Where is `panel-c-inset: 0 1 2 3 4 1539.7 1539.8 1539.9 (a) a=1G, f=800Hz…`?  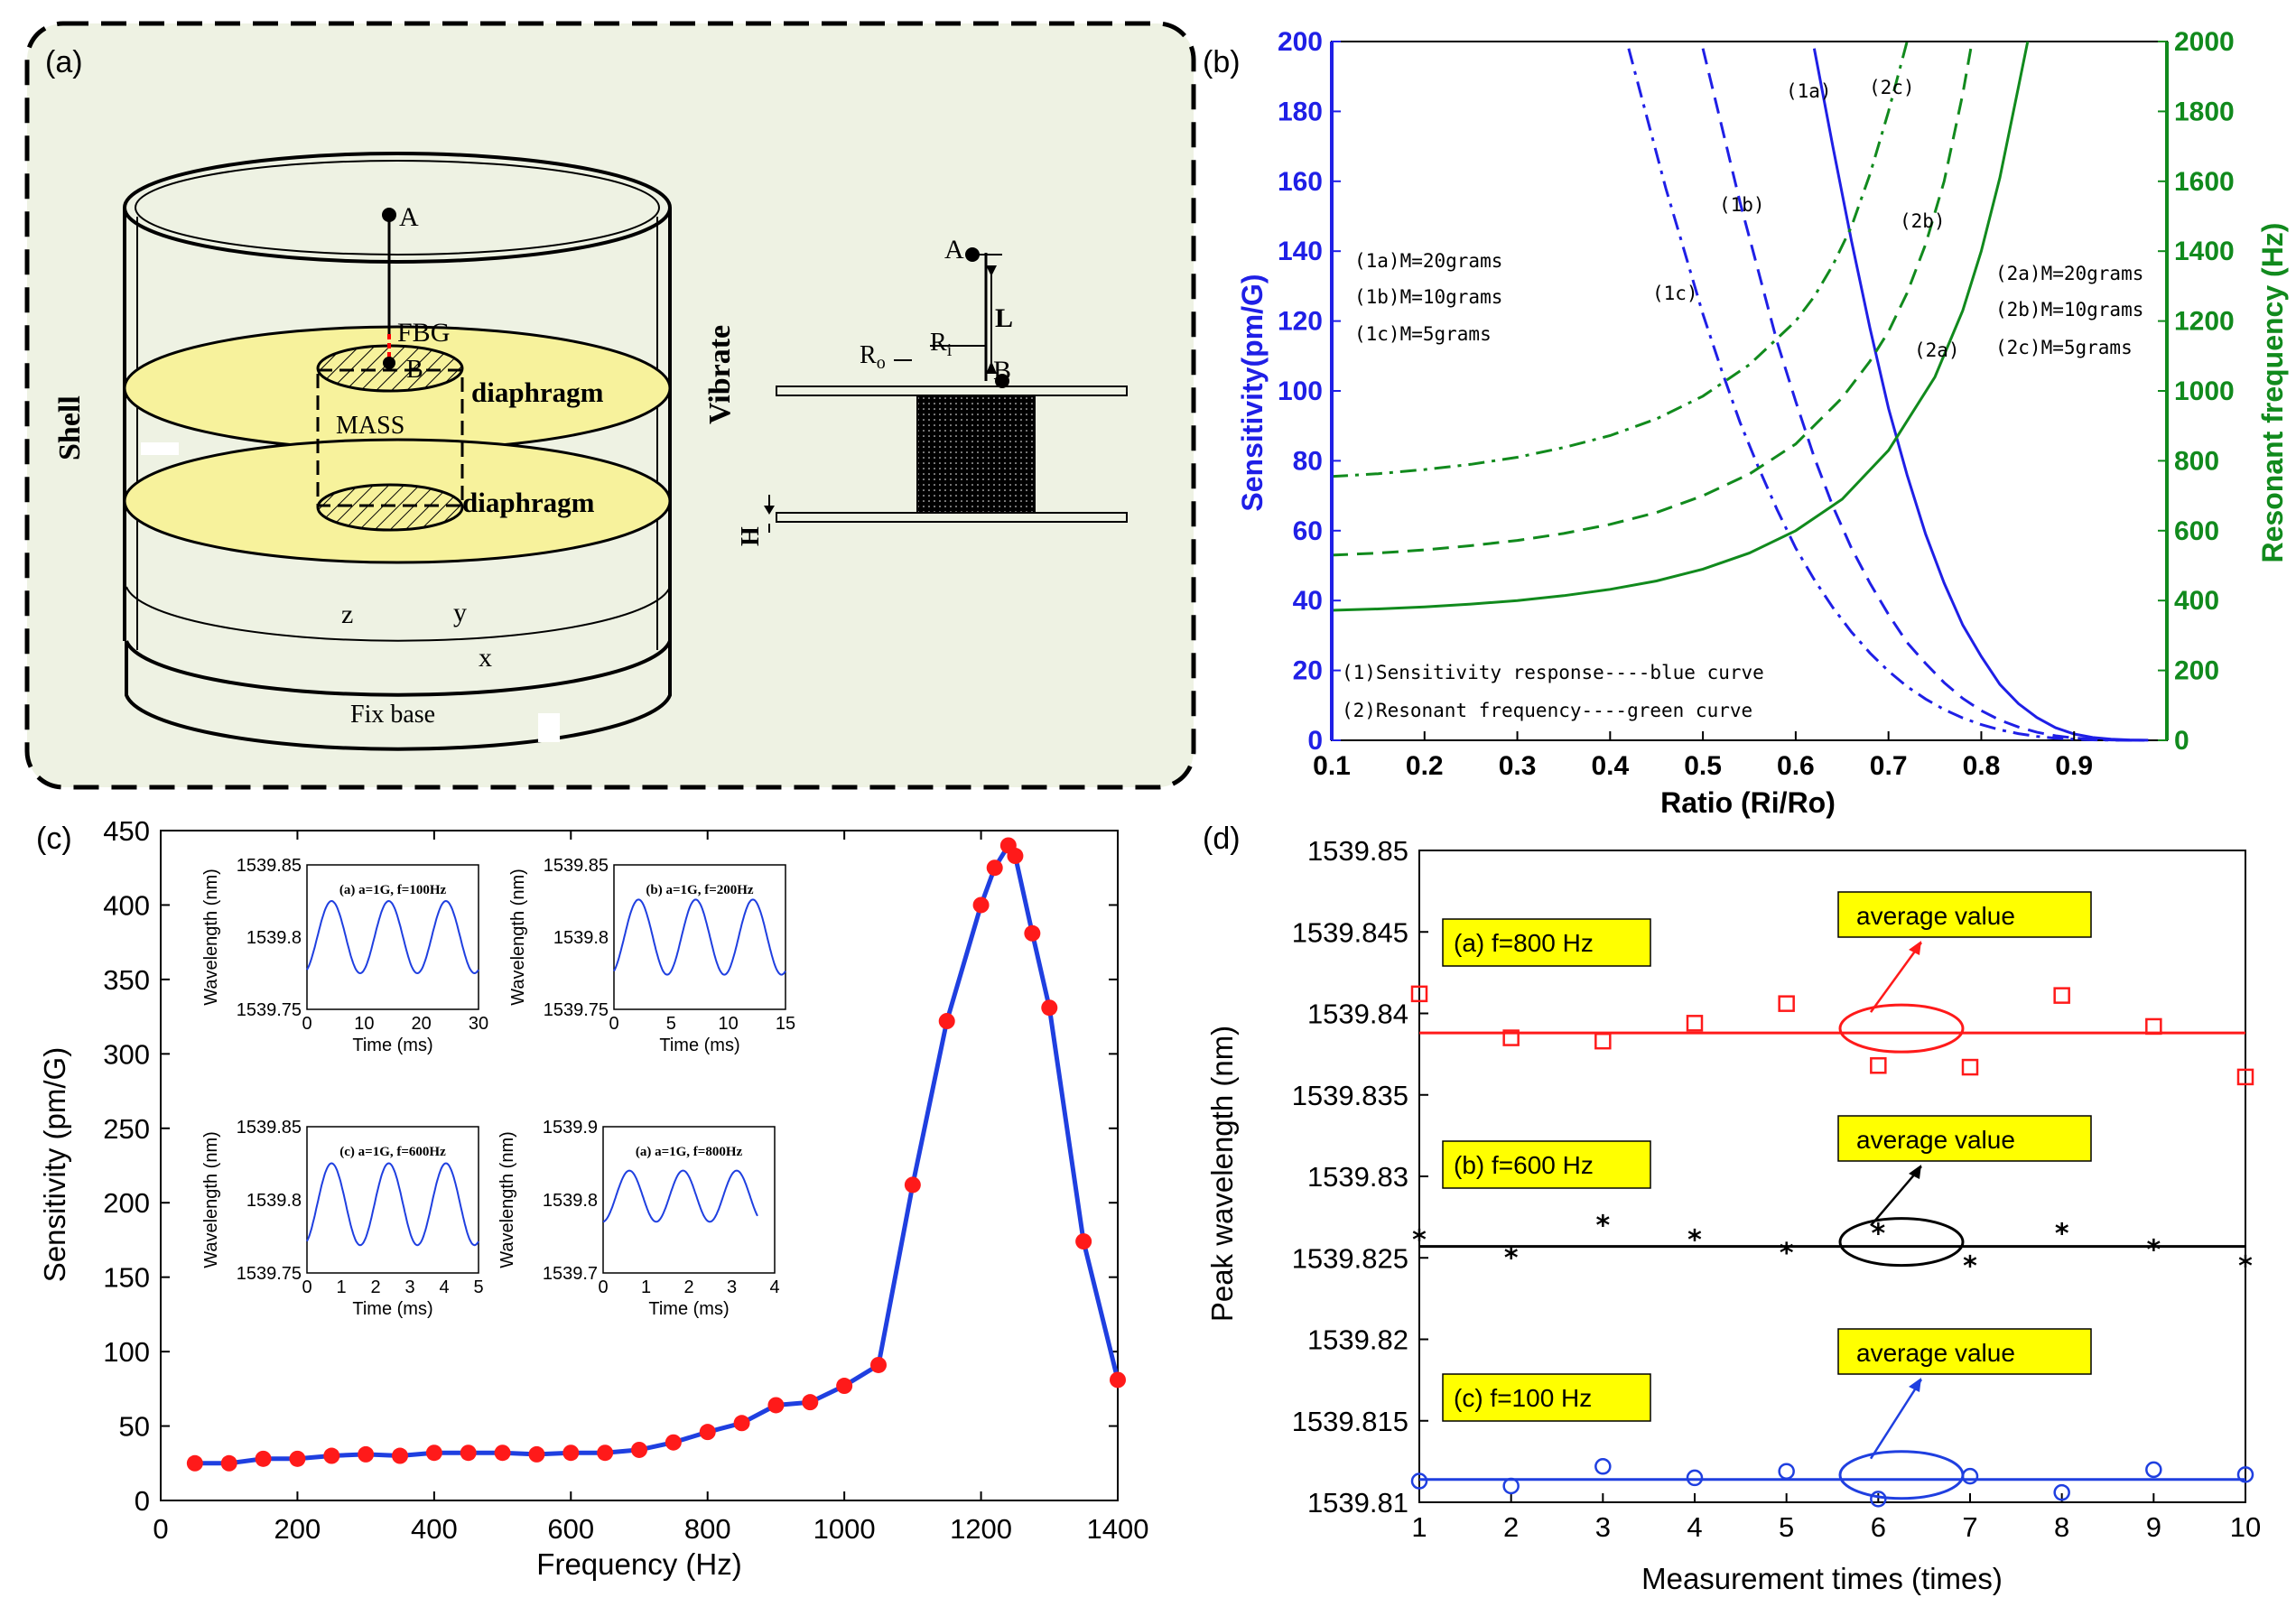 panel-c-inset: 0 1 2 3 4 1539.7 1539.8 1539.9 (a) a=1G, f=800Hz… is located at coordinates (638, 1218).